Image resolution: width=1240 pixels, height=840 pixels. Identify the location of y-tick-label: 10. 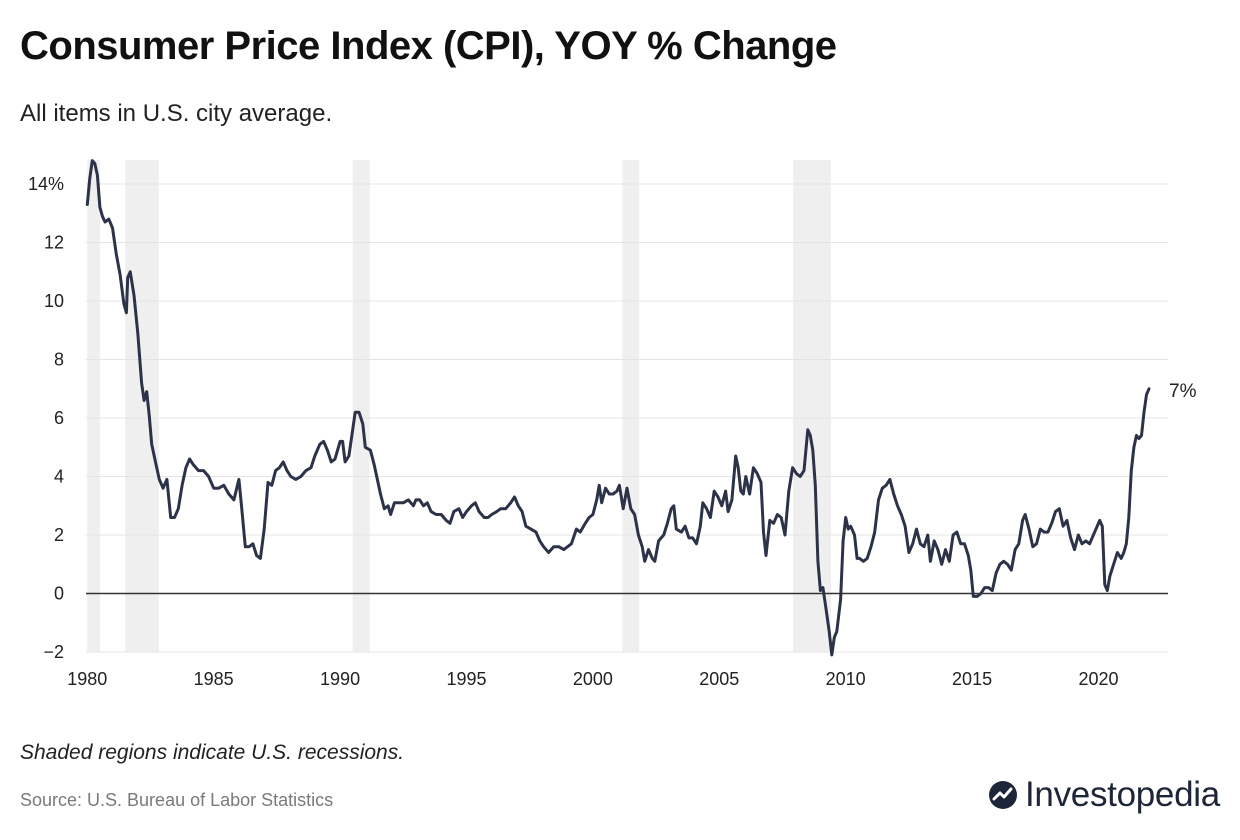
(54, 301).